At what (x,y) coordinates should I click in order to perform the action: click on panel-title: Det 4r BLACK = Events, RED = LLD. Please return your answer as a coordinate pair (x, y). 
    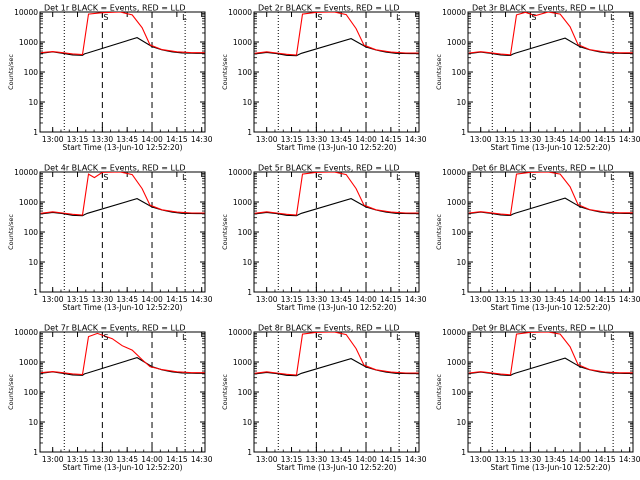
    Looking at the image, I should click on (115, 168).